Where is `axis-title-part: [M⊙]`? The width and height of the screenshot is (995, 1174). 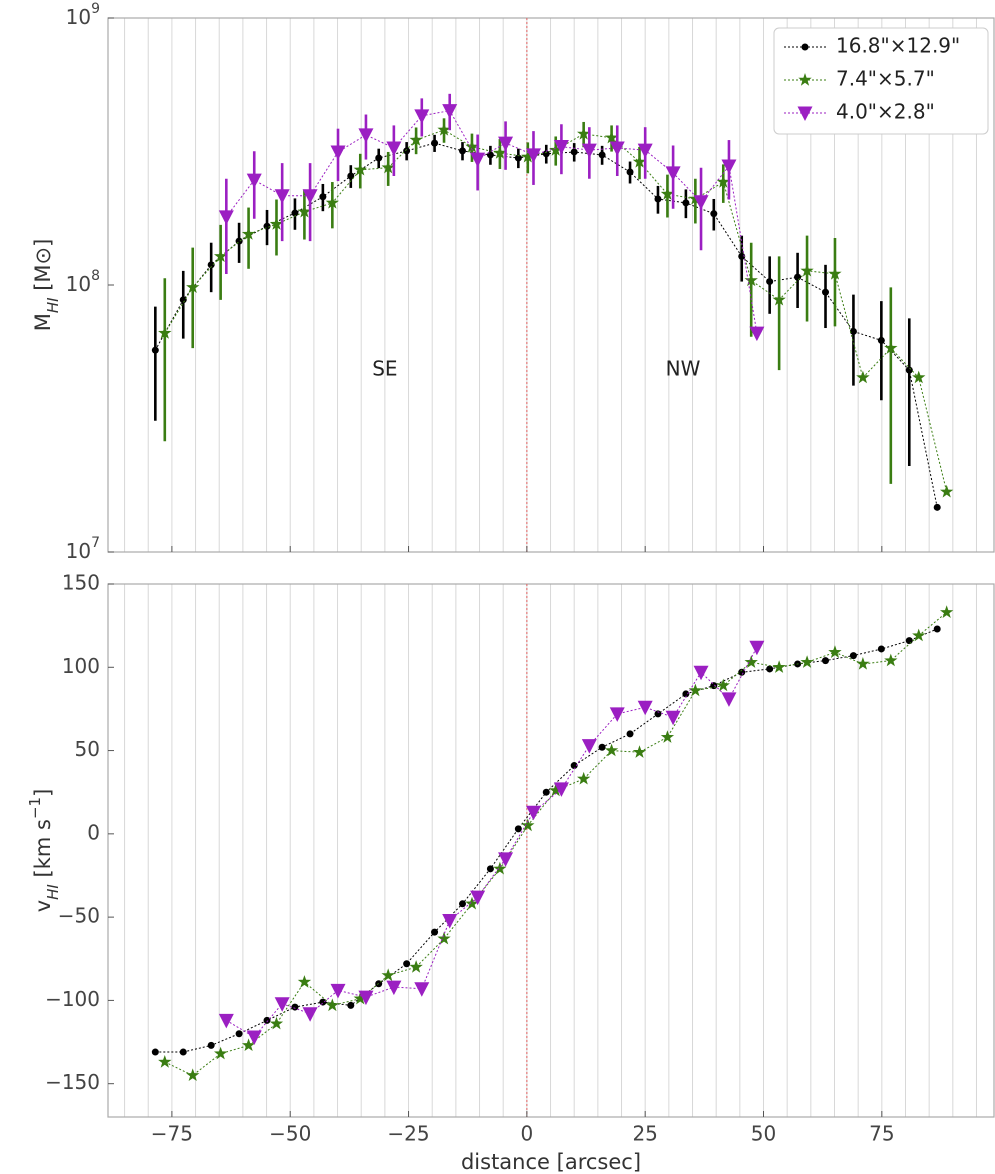 axis-title-part: [M⊙] is located at coordinates (43, 268).